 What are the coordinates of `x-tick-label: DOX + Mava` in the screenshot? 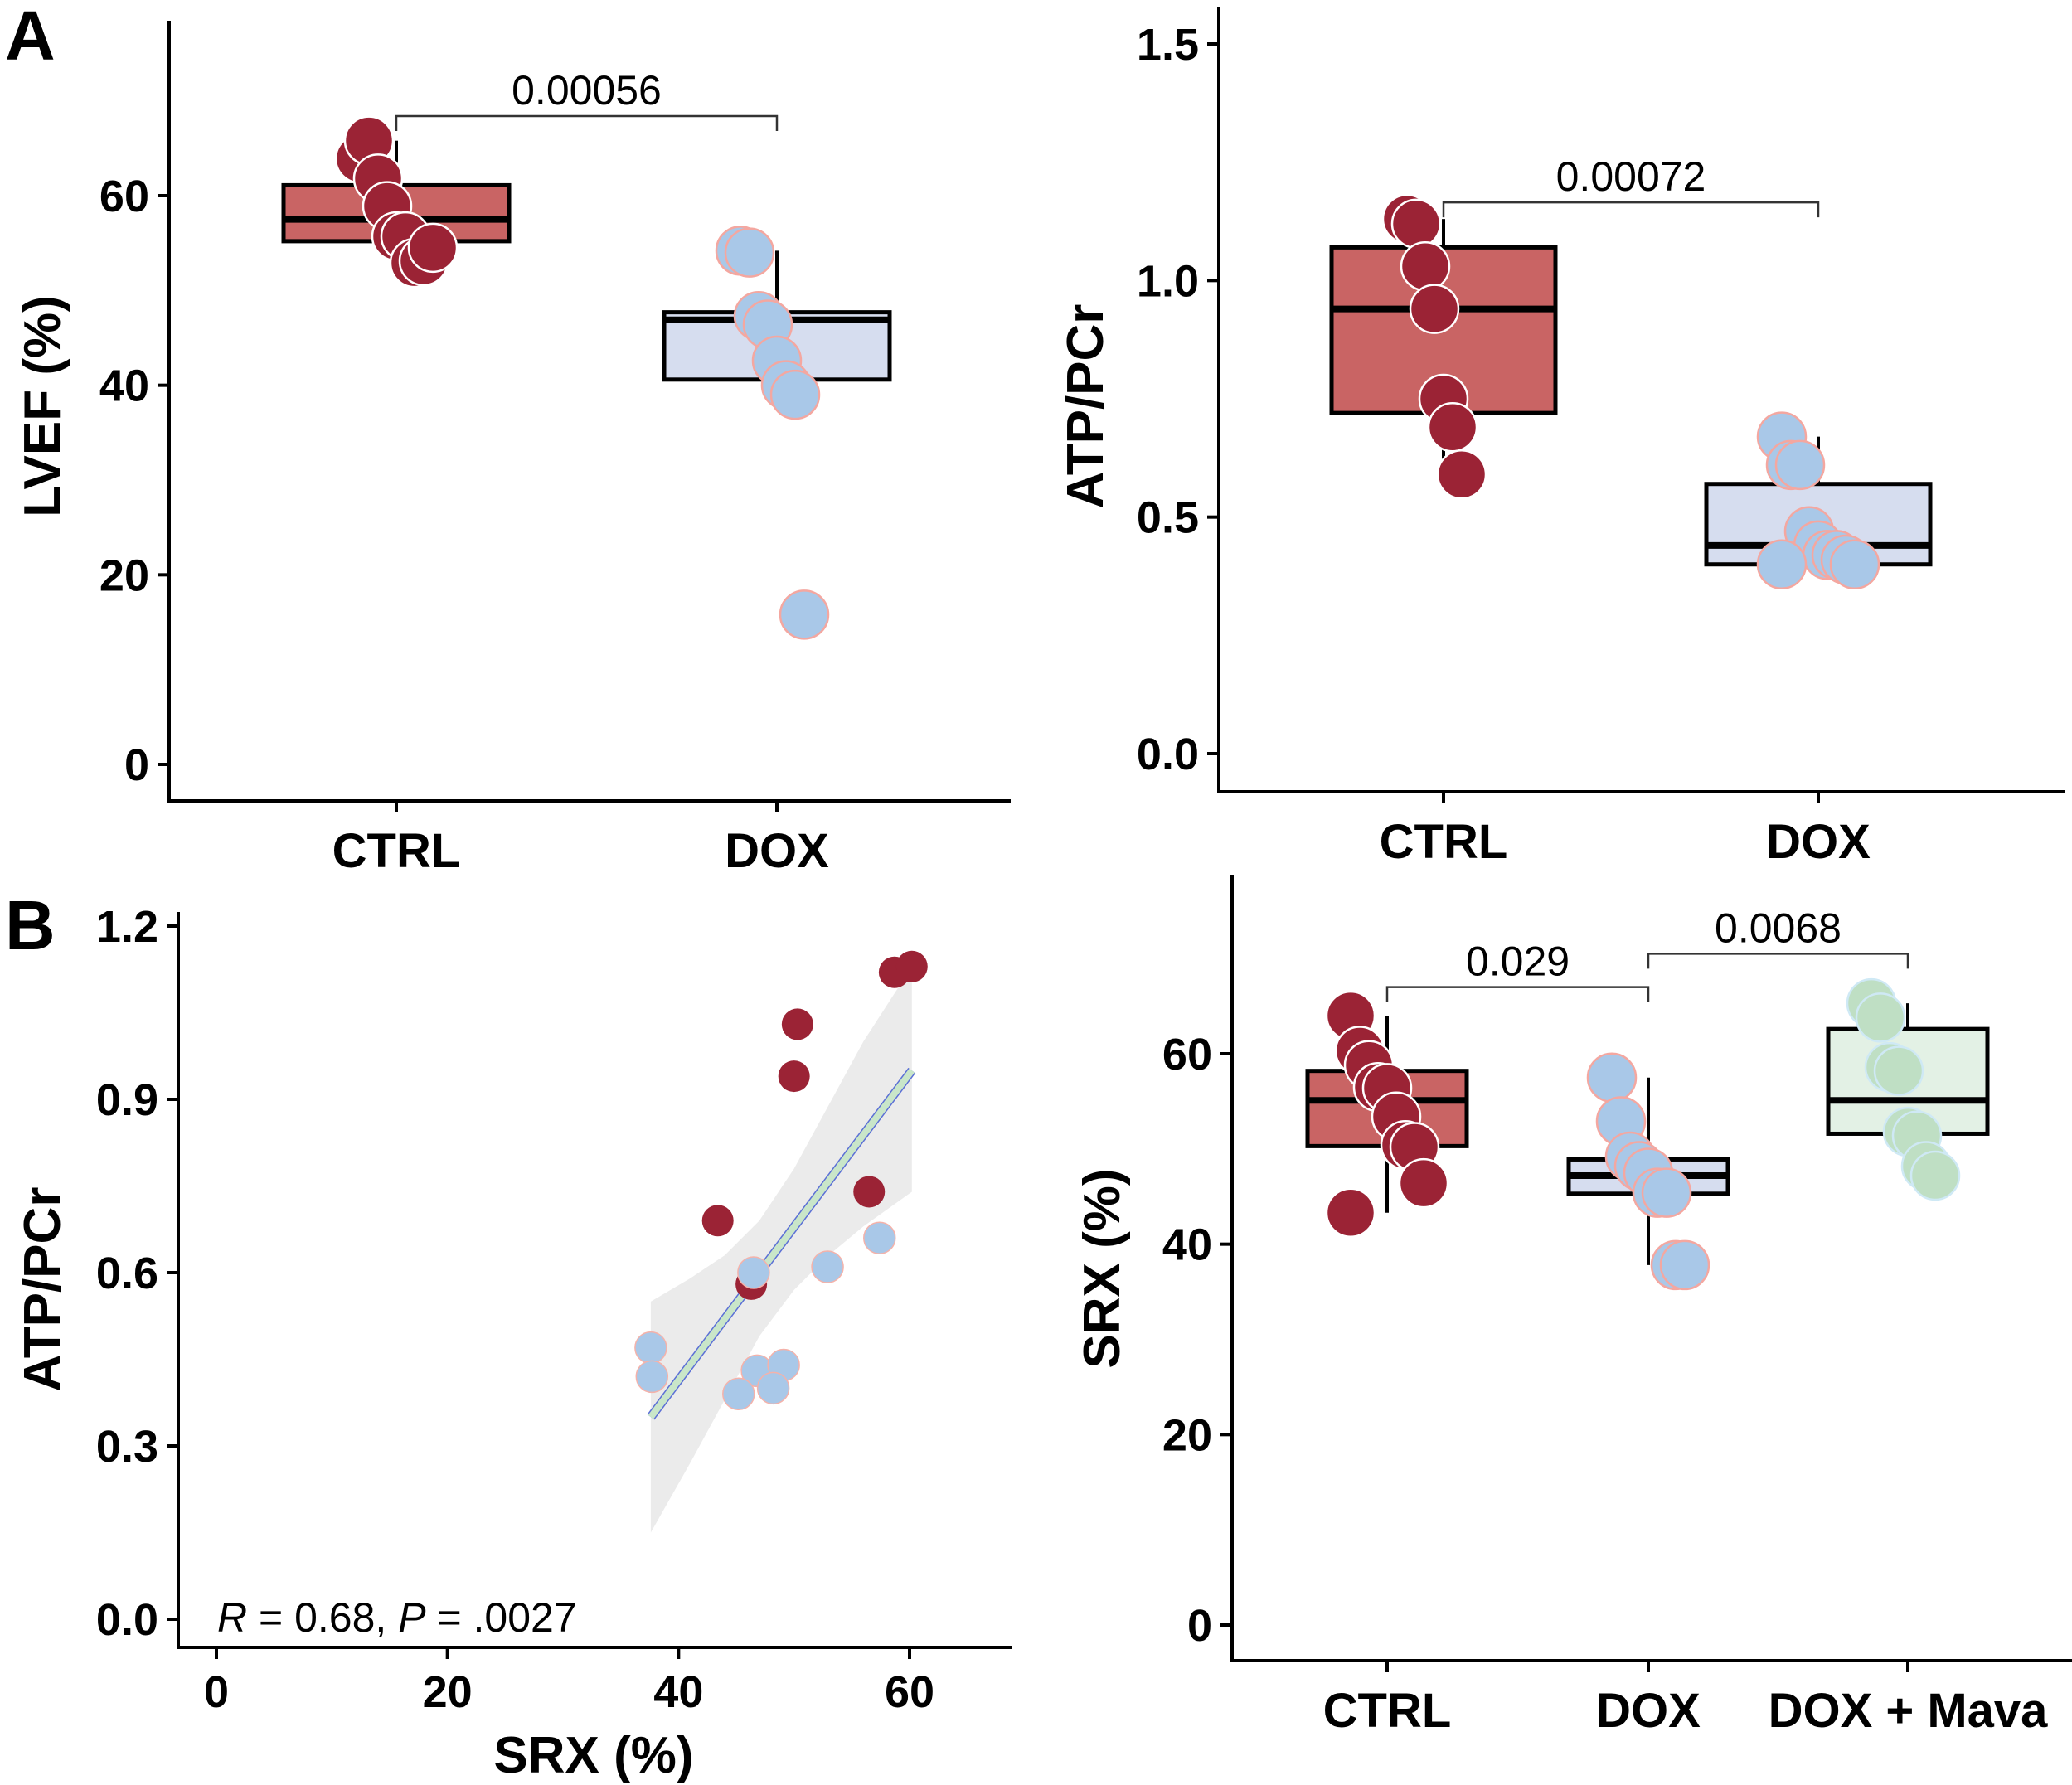 It's located at (1909, 1711).